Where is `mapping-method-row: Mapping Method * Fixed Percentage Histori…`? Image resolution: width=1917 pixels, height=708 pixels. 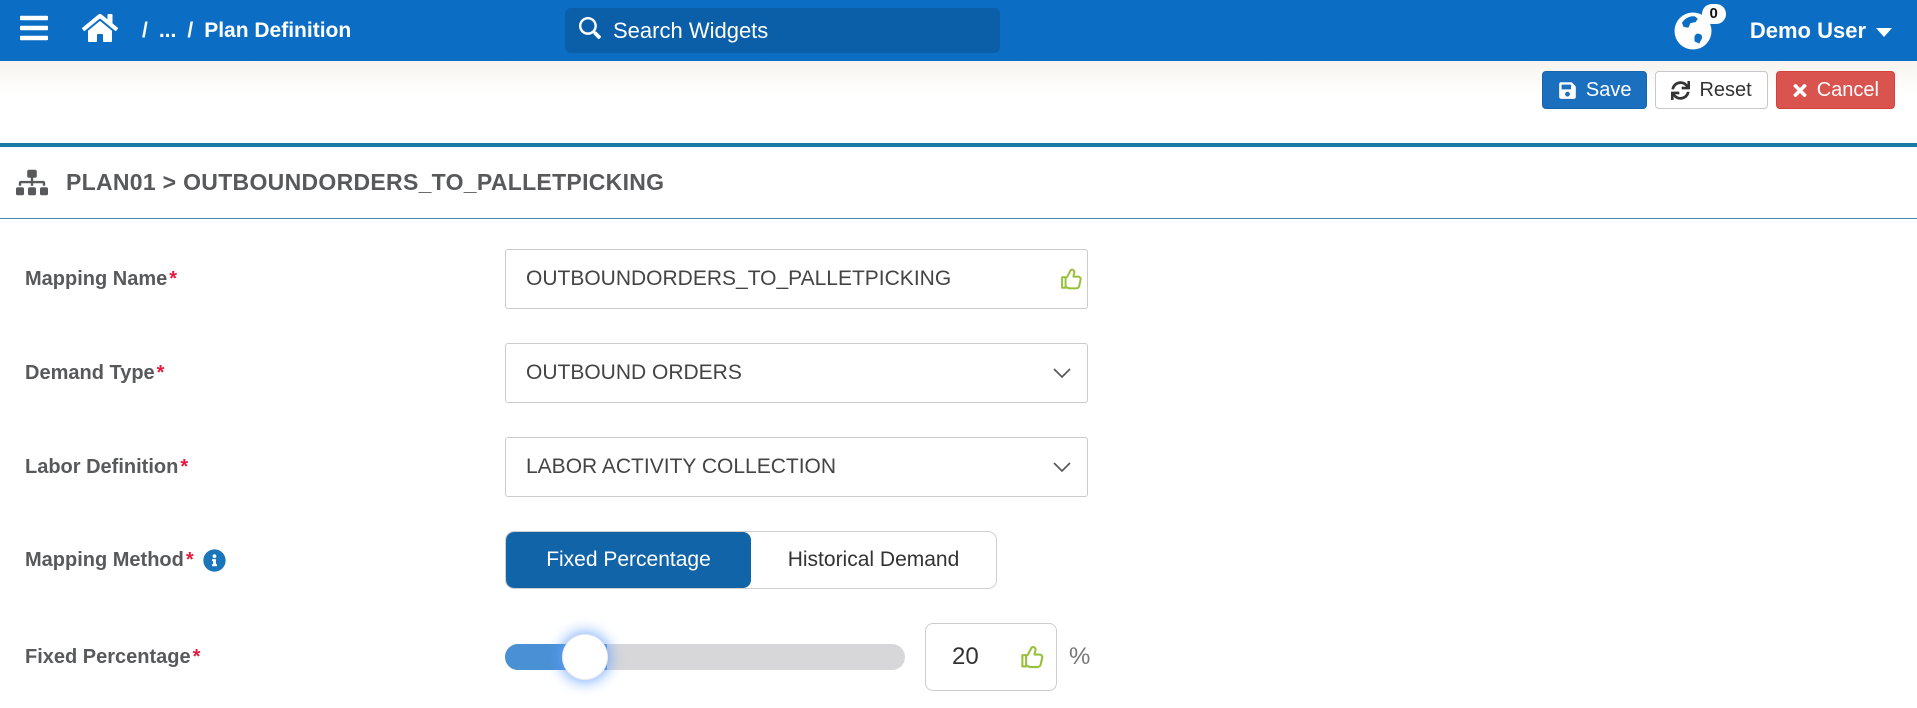
mapping-method-row: Mapping Method * Fixed Percentage Histori… is located at coordinates (971, 560).